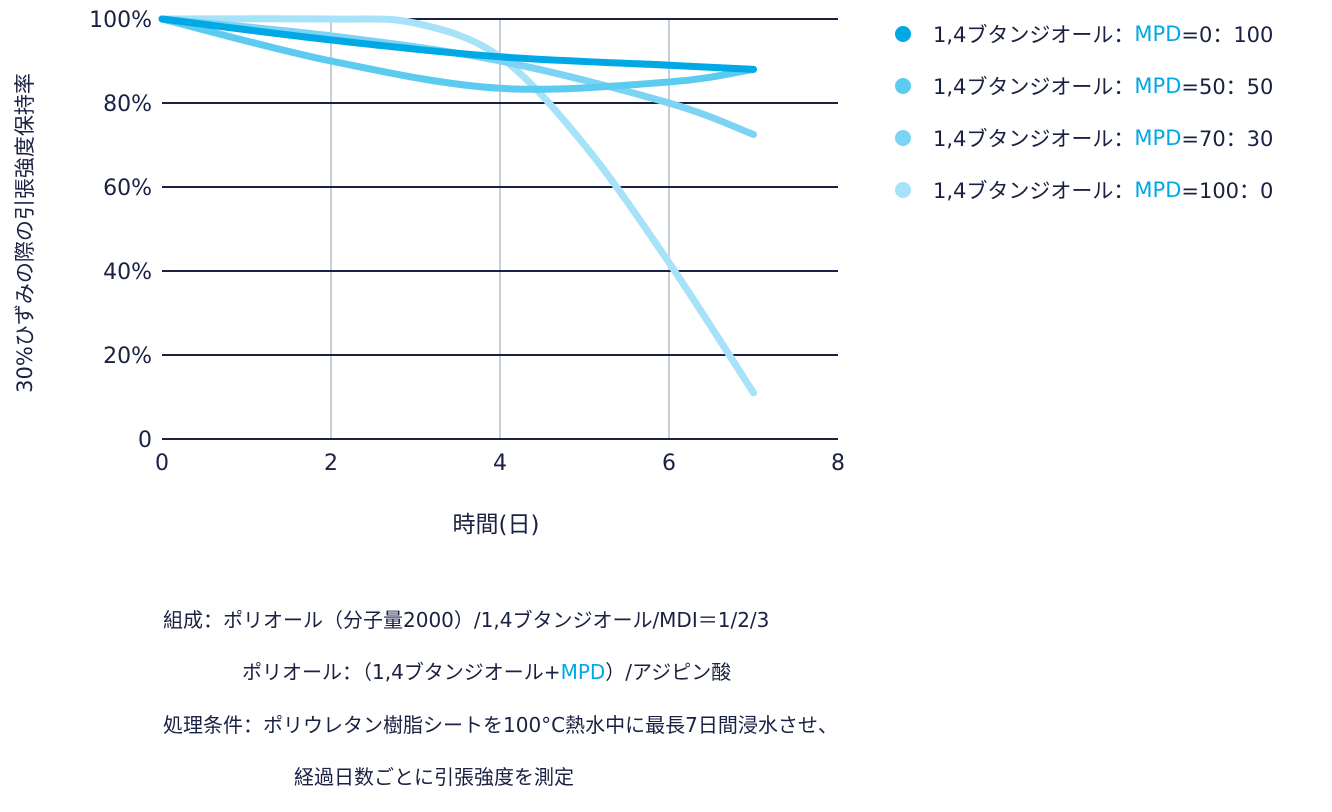 The height and width of the screenshot is (812, 1332). Describe the element at coordinates (500, 725) in the screenshot. I see `note-conditions: 処理条件：ポリウレタン樹脂シートを100°C熱水中に最長7日間浸水させ、` at that location.